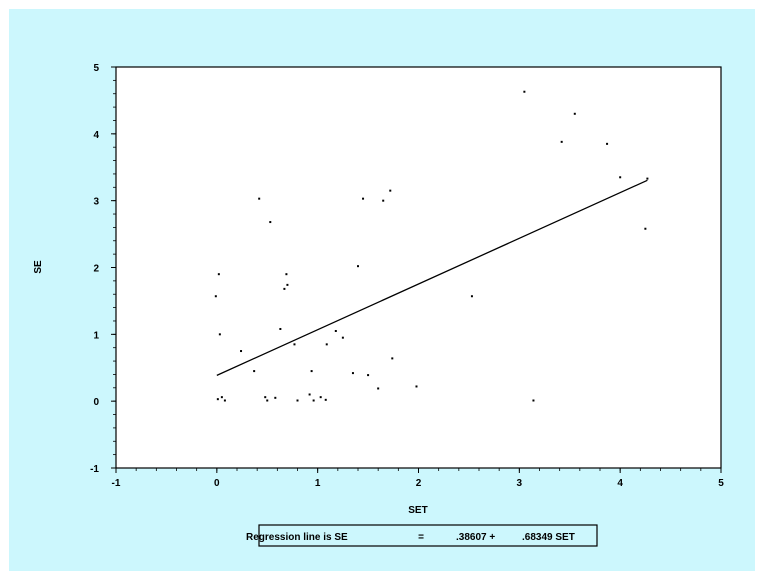 This screenshot has height=581, width=764. I want to click on x-axis-title: SET, so click(417, 510).